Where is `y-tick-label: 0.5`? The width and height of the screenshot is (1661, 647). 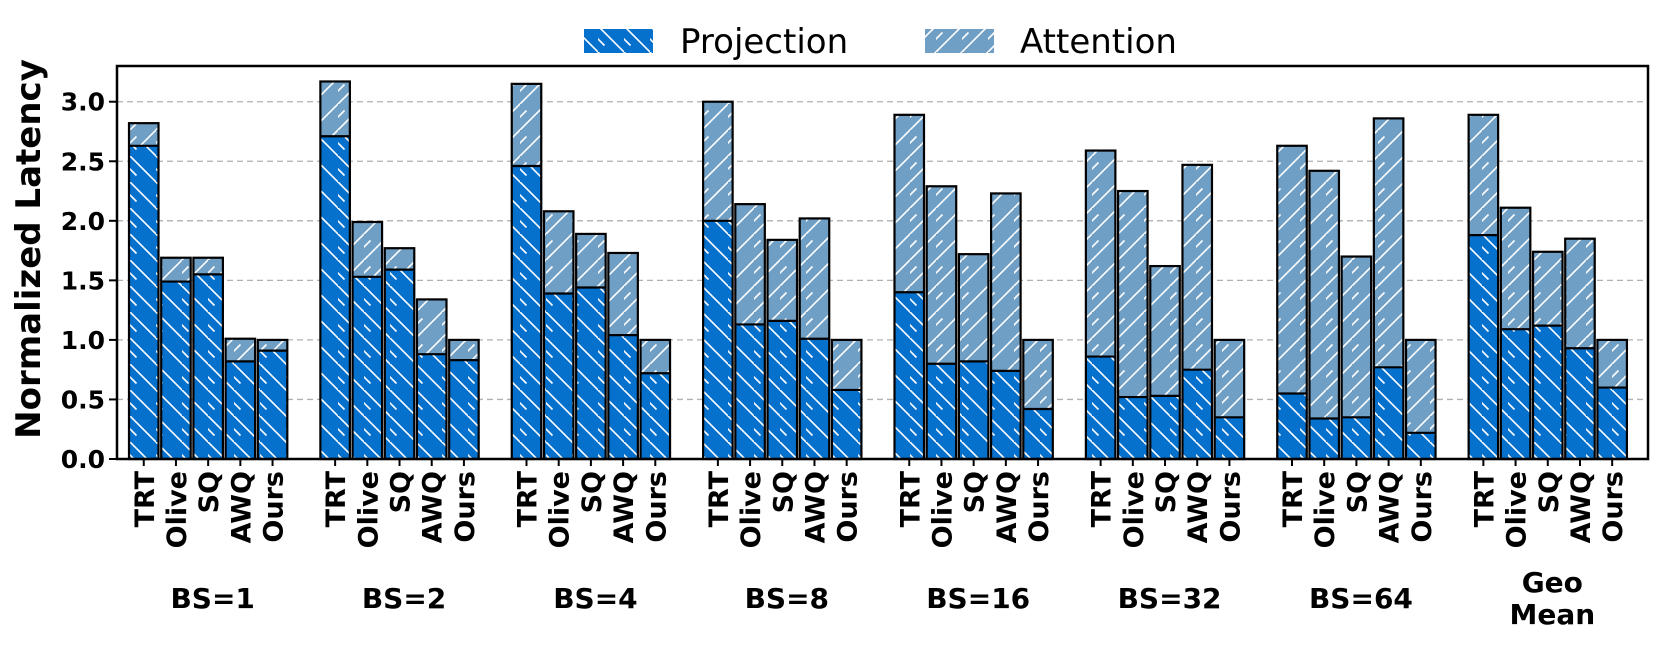 y-tick-label: 0.5 is located at coordinates (83, 399).